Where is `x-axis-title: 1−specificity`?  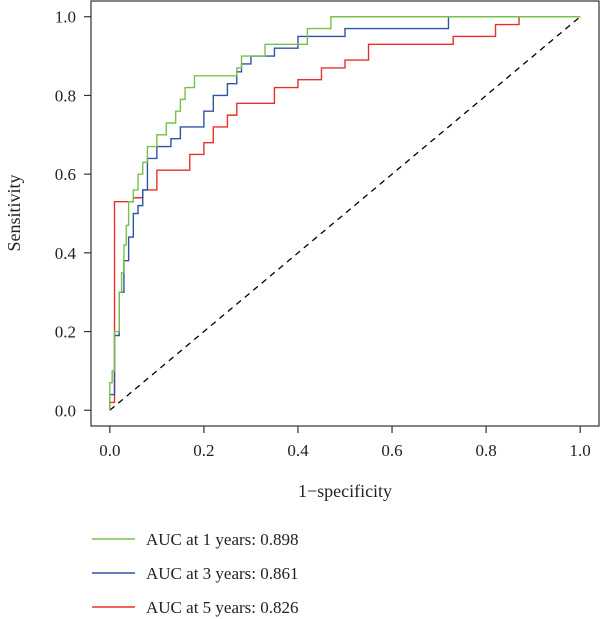 x-axis-title: 1−specificity is located at coordinates (345, 491).